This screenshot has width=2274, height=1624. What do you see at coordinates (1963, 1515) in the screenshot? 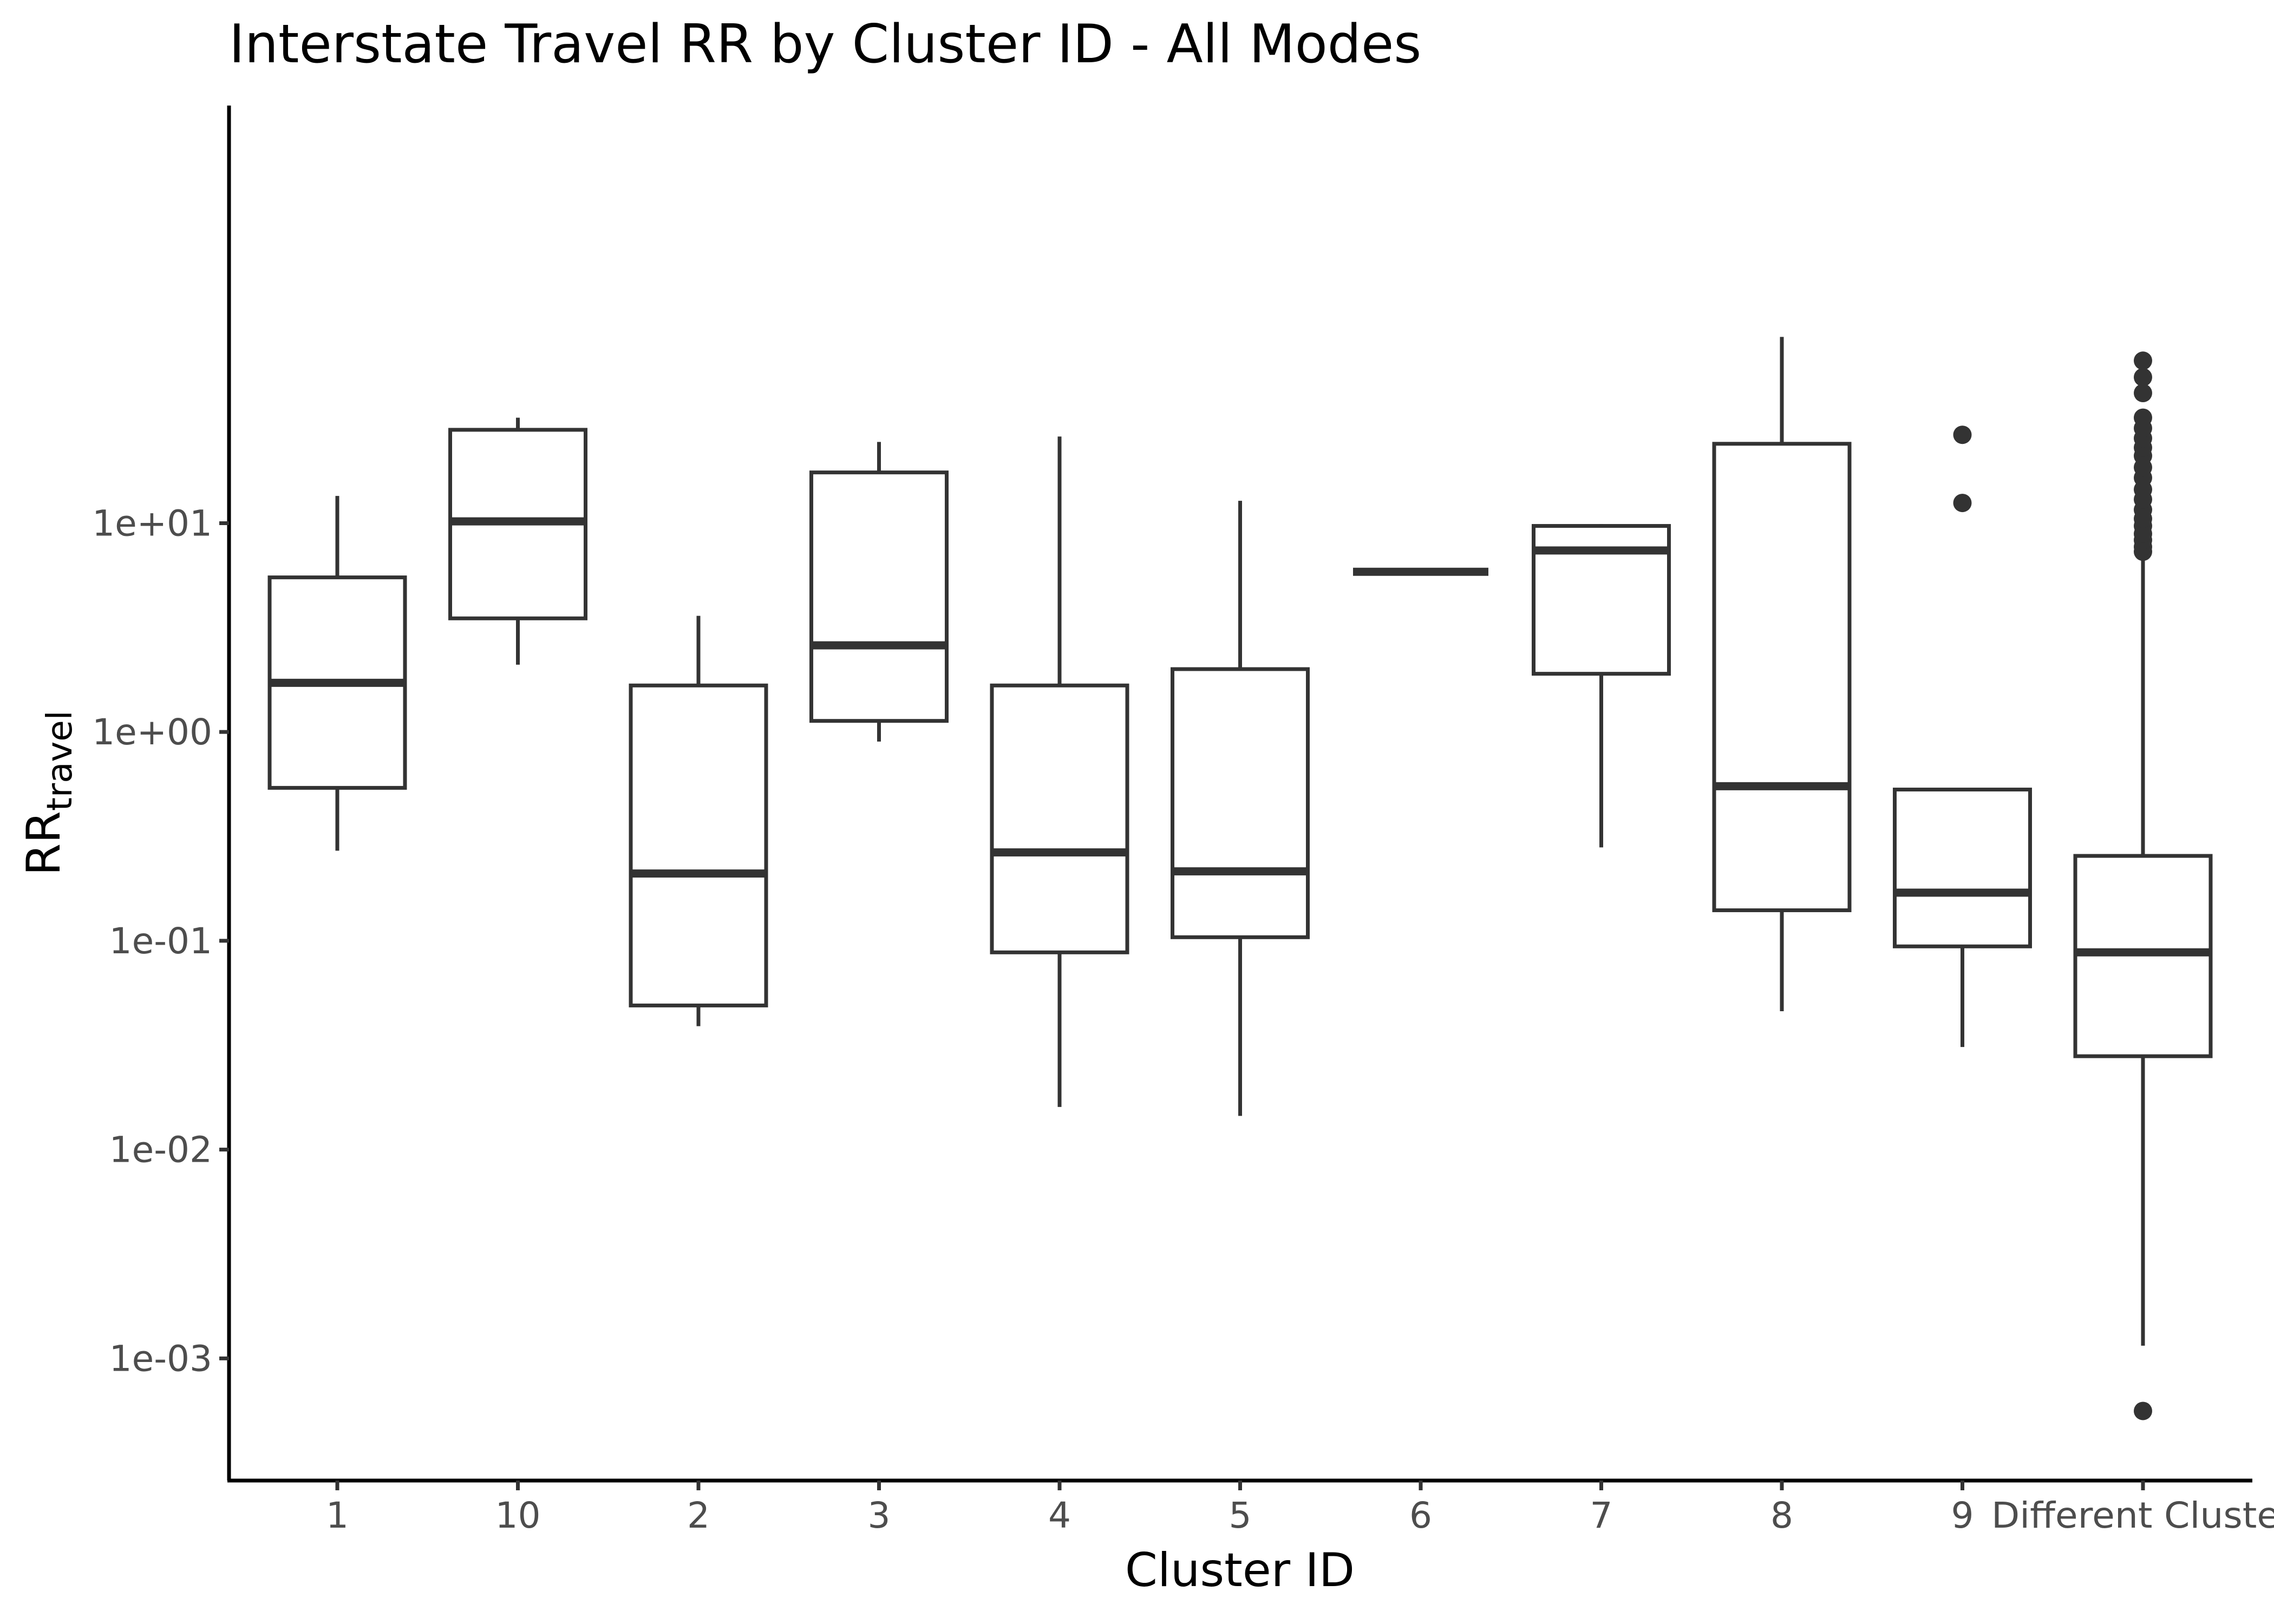
I see `x-tick-label: 9` at bounding box center [1963, 1515].